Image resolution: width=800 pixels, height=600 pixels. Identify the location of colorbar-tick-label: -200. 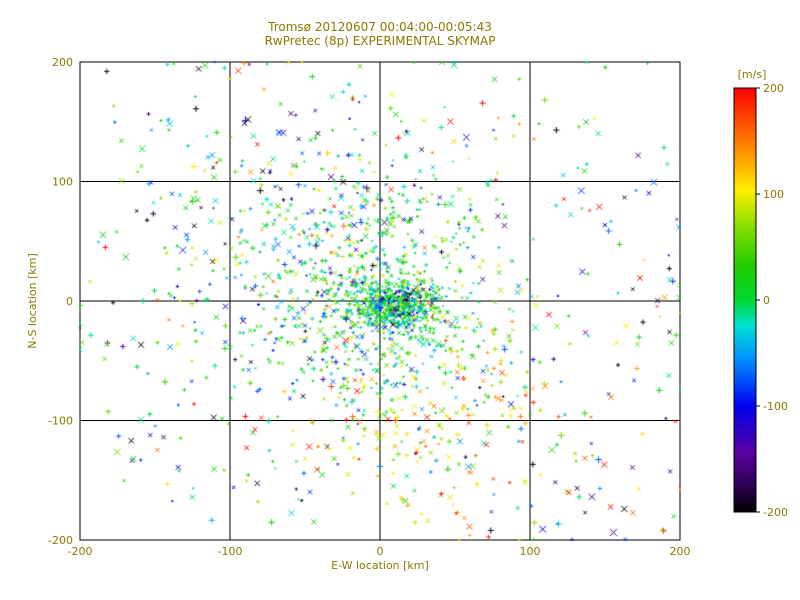
(775, 512).